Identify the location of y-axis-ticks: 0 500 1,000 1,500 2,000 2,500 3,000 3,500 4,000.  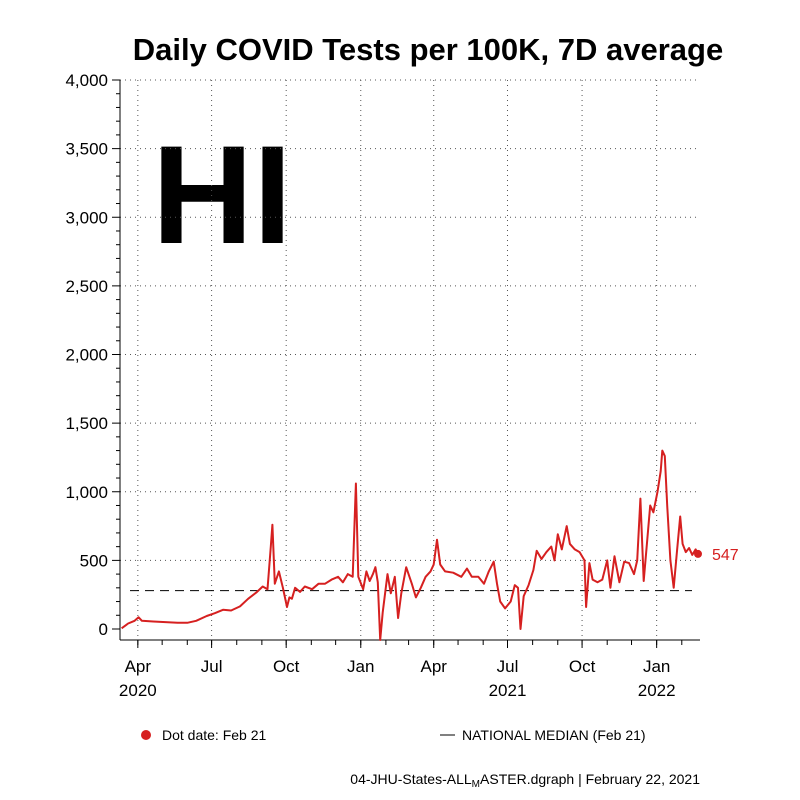
(92, 355).